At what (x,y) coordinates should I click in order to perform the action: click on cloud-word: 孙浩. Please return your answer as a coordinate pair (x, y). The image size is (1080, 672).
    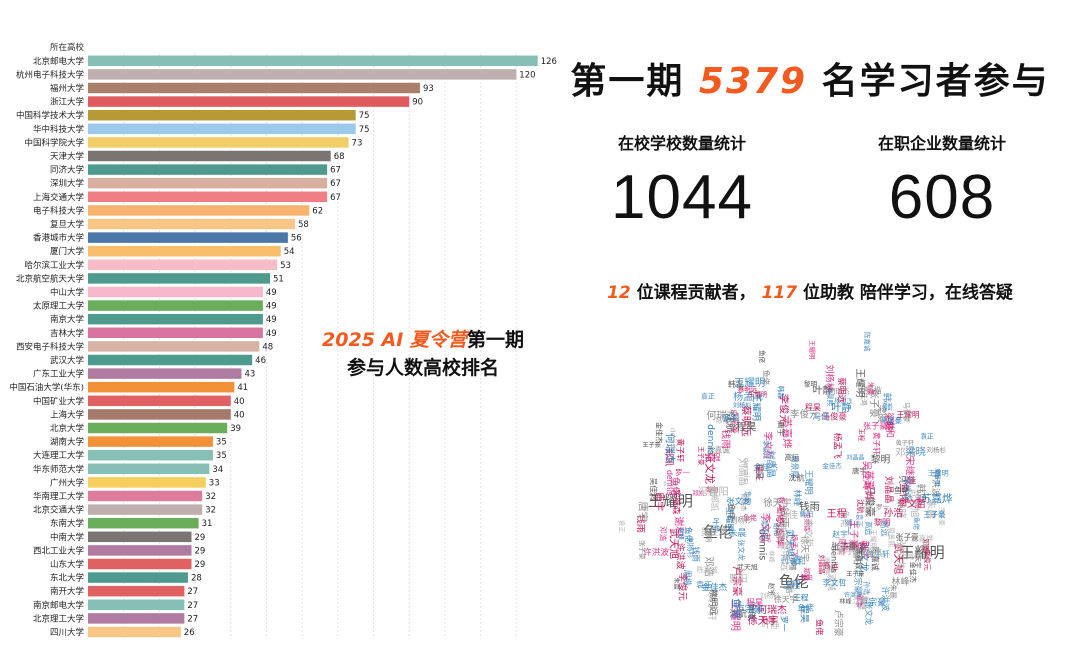
    Looking at the image, I should click on (769, 620).